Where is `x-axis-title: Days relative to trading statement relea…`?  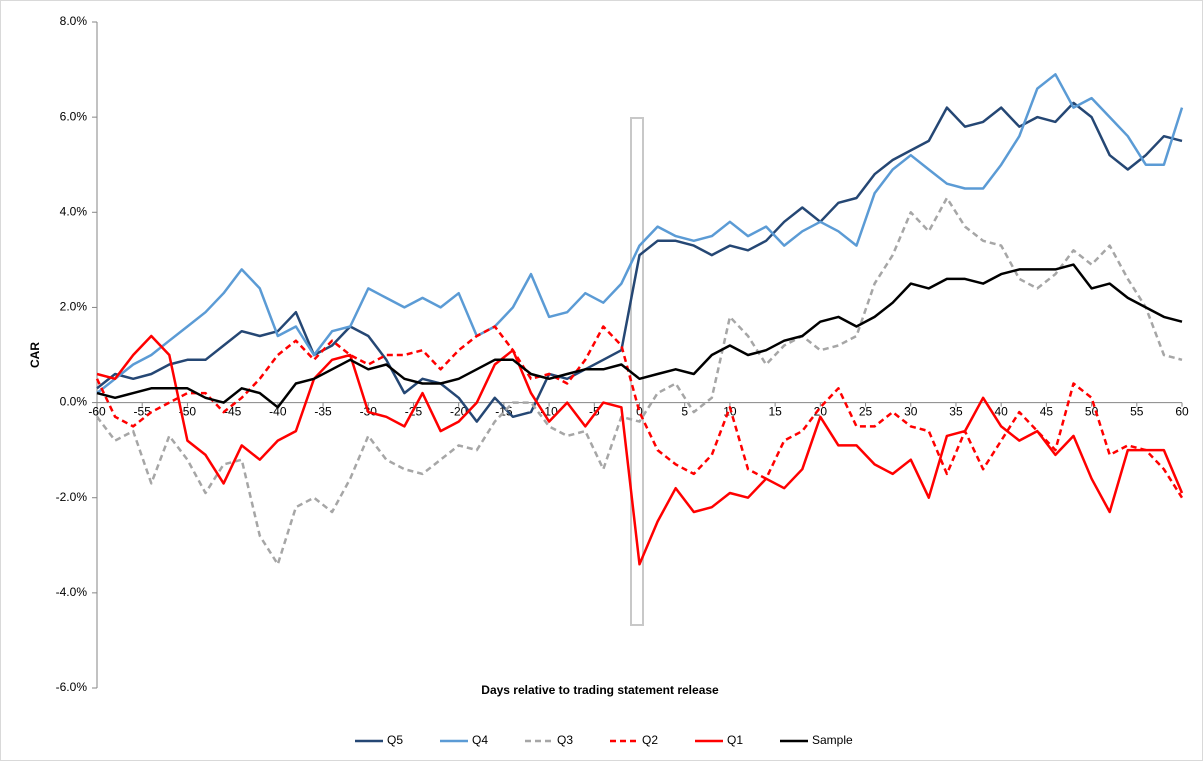
x-axis-title: Days relative to trading statement relea… is located at coordinates (600, 690).